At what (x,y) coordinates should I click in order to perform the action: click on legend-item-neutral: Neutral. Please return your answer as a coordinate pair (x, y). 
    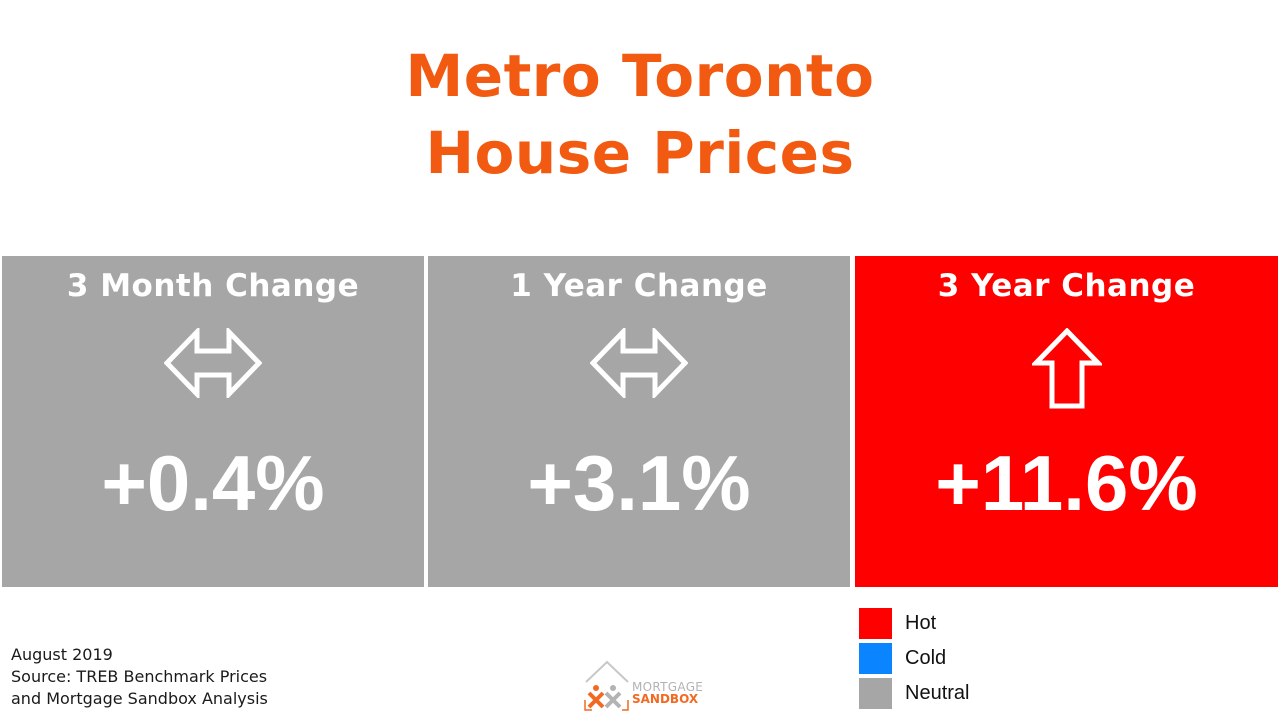
    Looking at the image, I should click on (914, 693).